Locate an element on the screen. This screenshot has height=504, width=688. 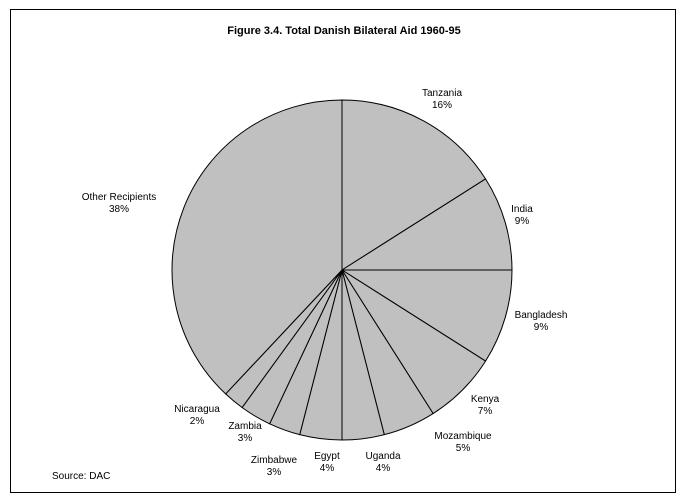
slice-label: Egypt is located at coordinates (327, 456).